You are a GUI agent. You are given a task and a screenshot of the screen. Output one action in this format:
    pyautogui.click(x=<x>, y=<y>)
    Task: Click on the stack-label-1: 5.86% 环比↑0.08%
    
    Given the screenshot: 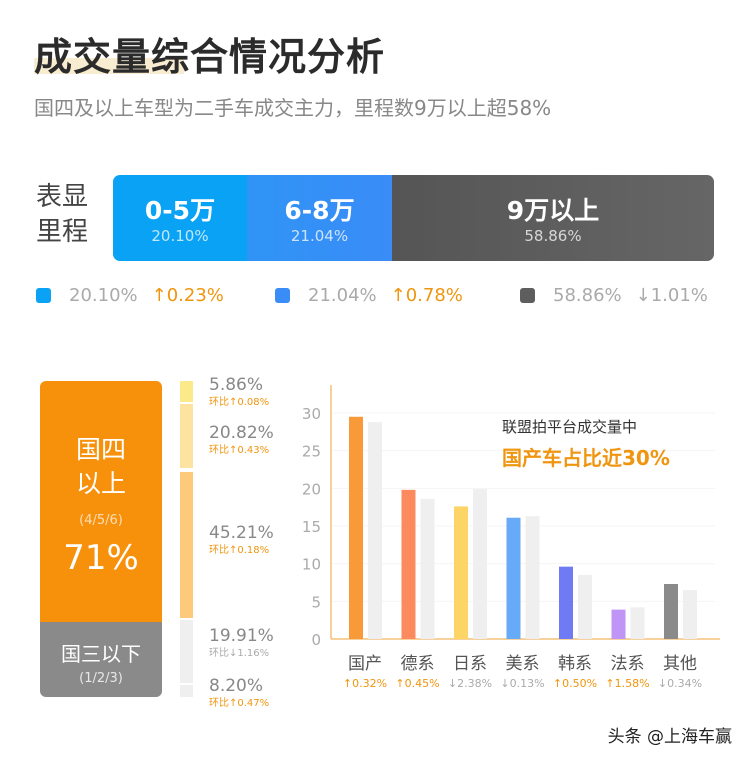 What is the action you would take?
    pyautogui.click(x=239, y=391)
    